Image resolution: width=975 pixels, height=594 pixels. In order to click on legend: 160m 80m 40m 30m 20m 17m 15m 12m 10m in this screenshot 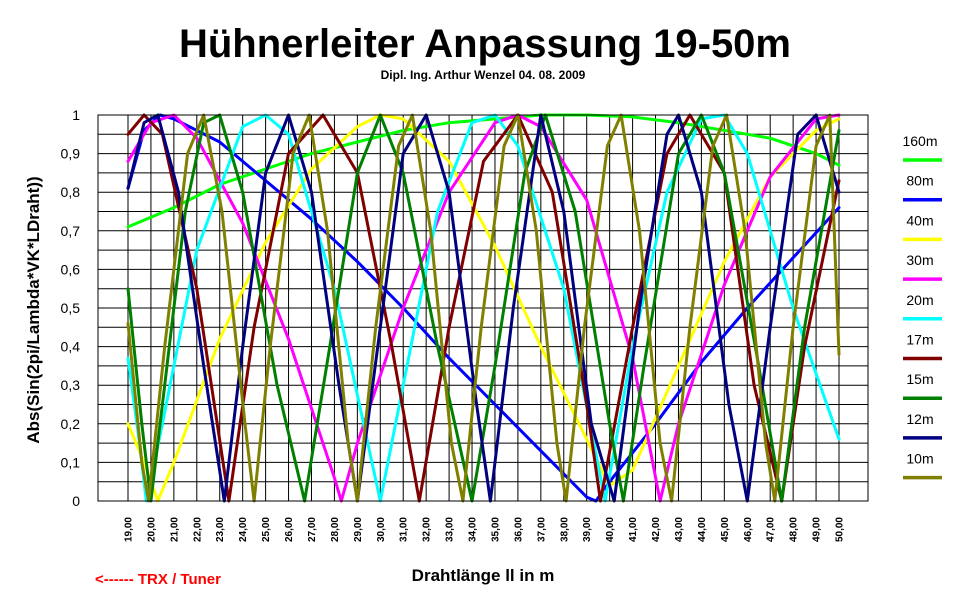, I will do `click(922, 306)`.